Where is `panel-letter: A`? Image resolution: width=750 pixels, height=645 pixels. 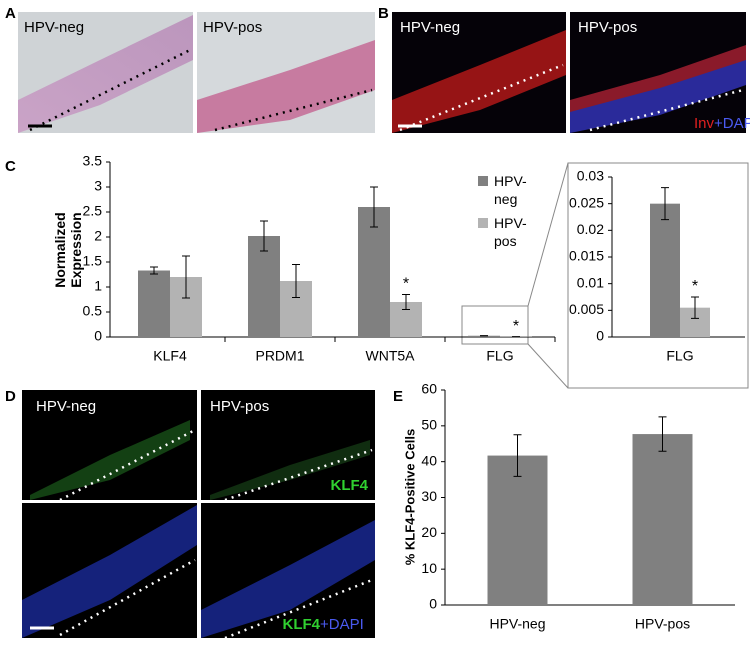 panel-letter: A is located at coordinates (10, 13).